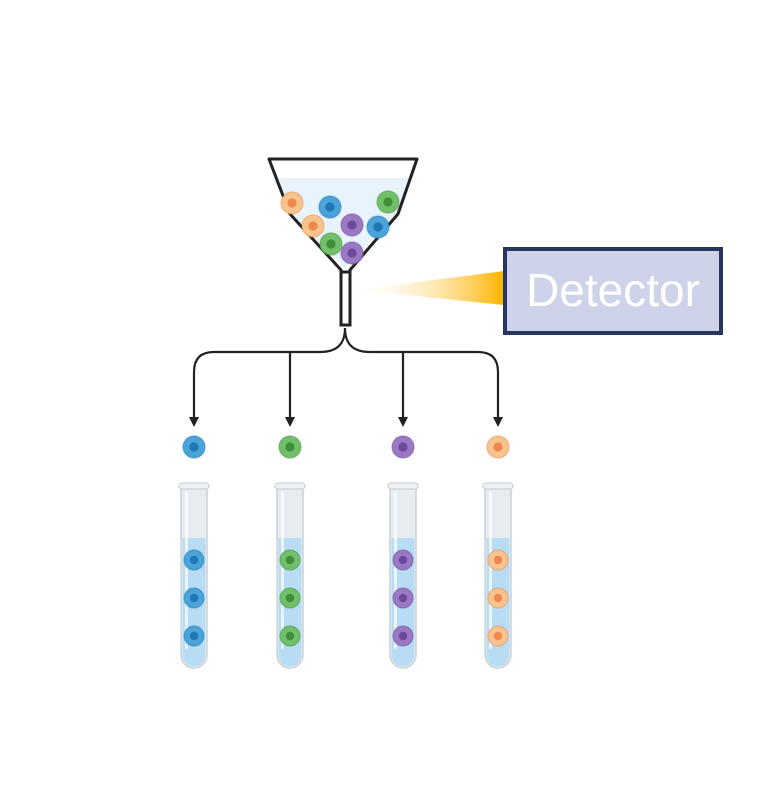  What do you see at coordinates (194, 447) in the screenshot?
I see `sorted-cell-blue` at bounding box center [194, 447].